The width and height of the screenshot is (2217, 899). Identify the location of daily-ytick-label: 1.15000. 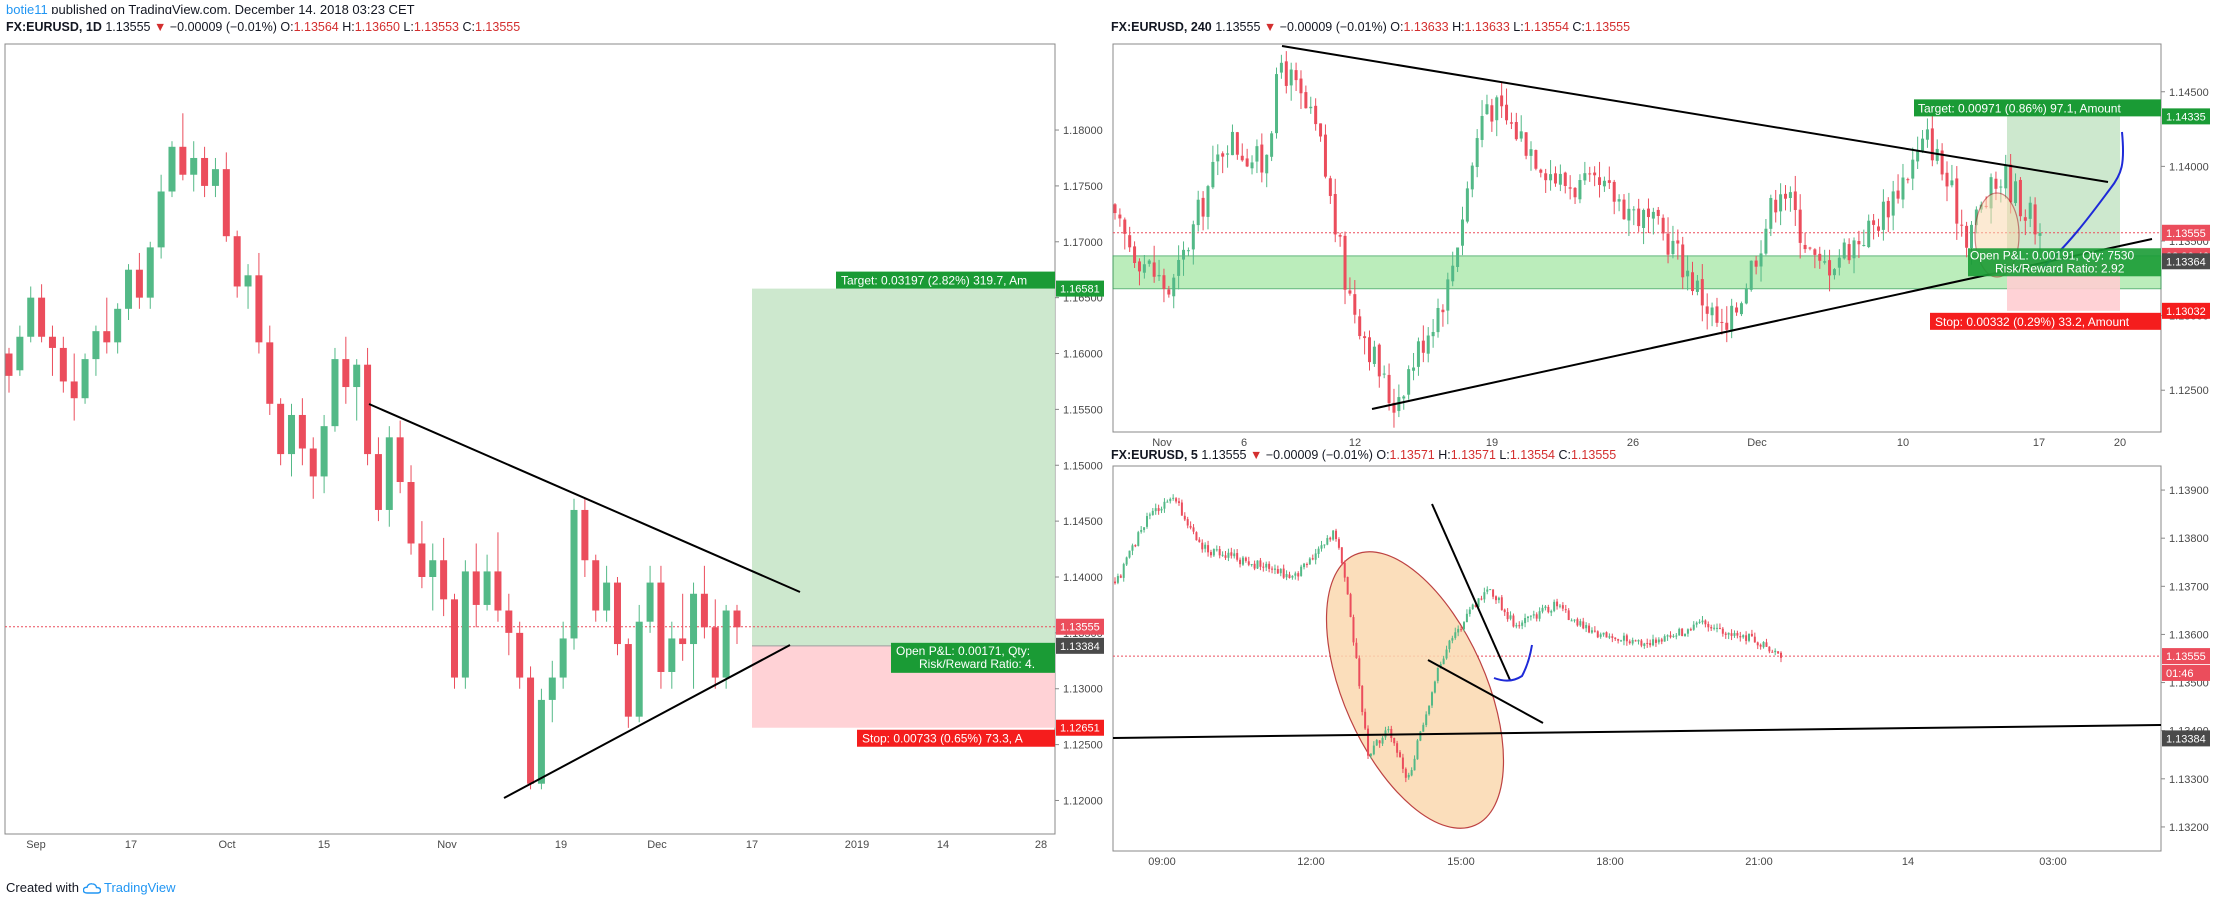
(1083, 466).